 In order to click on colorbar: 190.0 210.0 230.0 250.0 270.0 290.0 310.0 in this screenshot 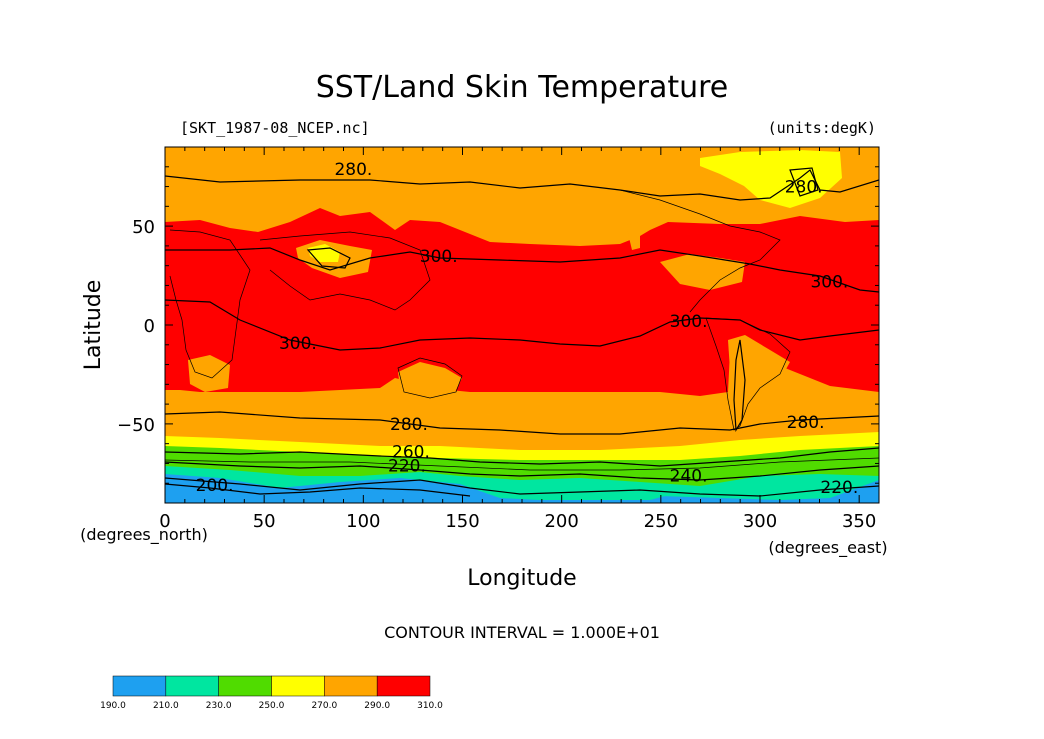, I will do `click(271, 693)`.